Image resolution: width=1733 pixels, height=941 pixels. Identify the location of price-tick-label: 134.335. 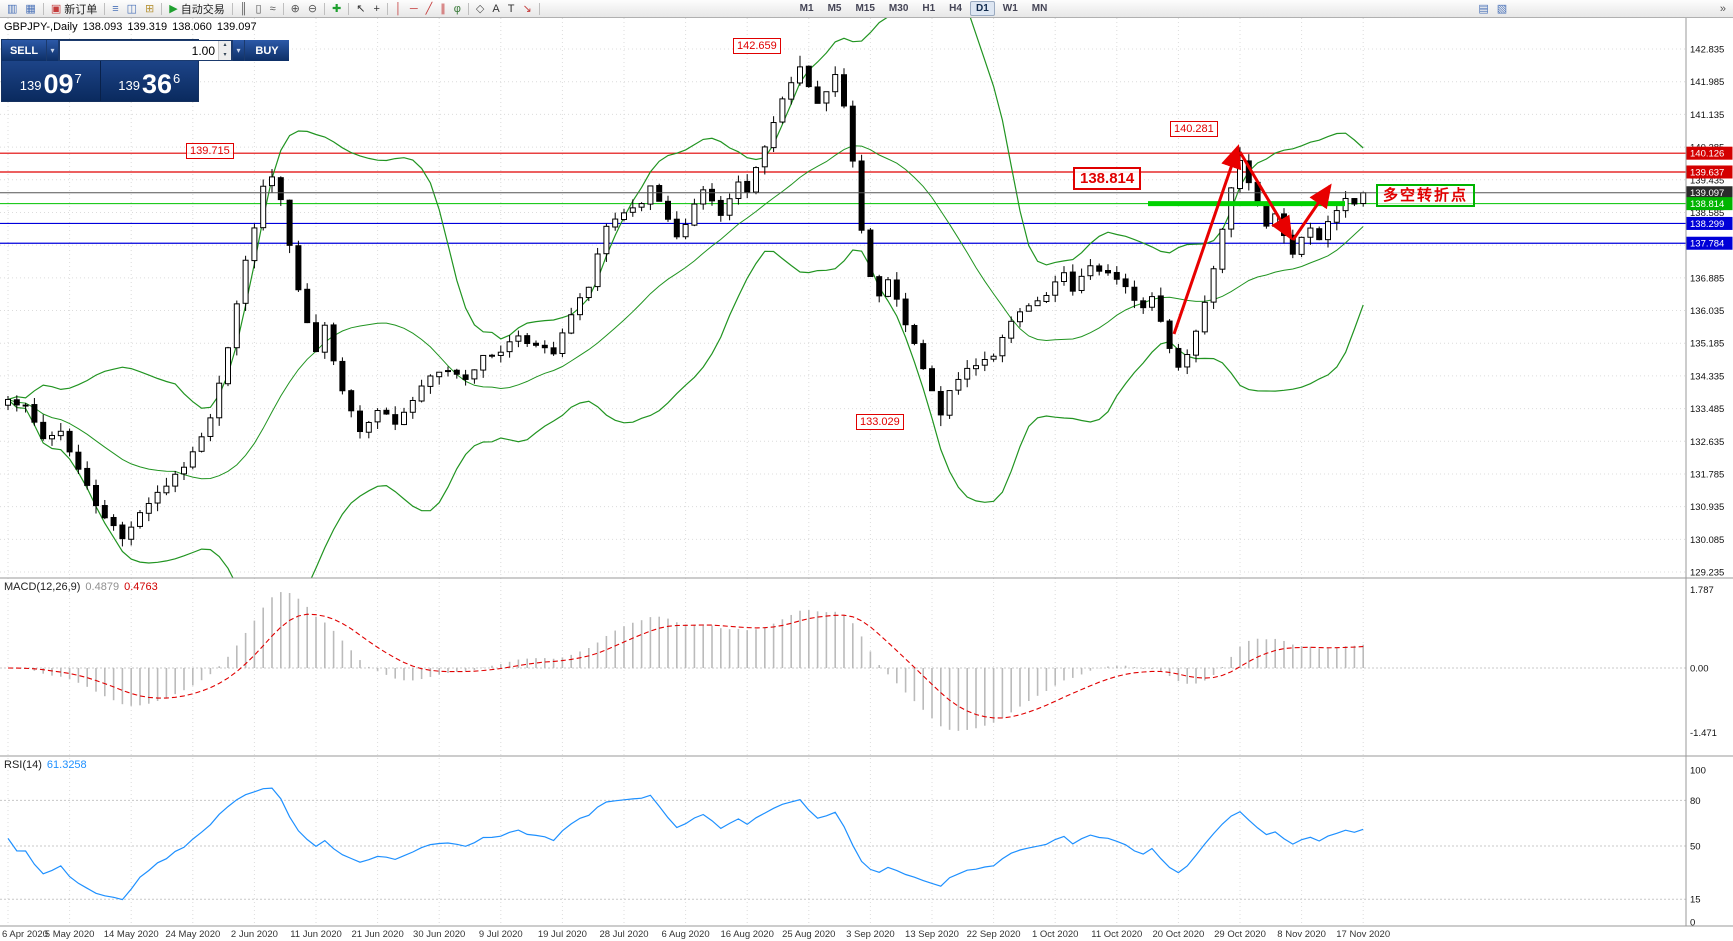
(1707, 376).